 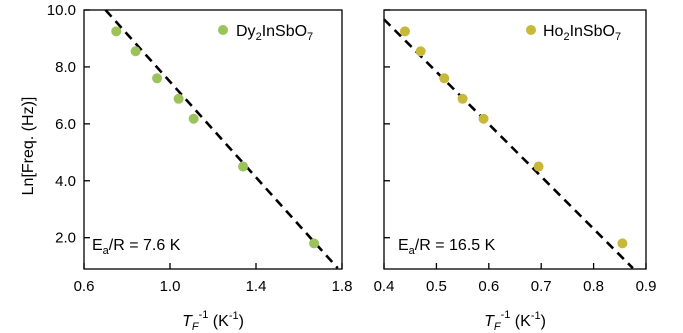 I want to click on annotation-ea-right: Ea/R = 16.5 K, so click(x=447, y=247).